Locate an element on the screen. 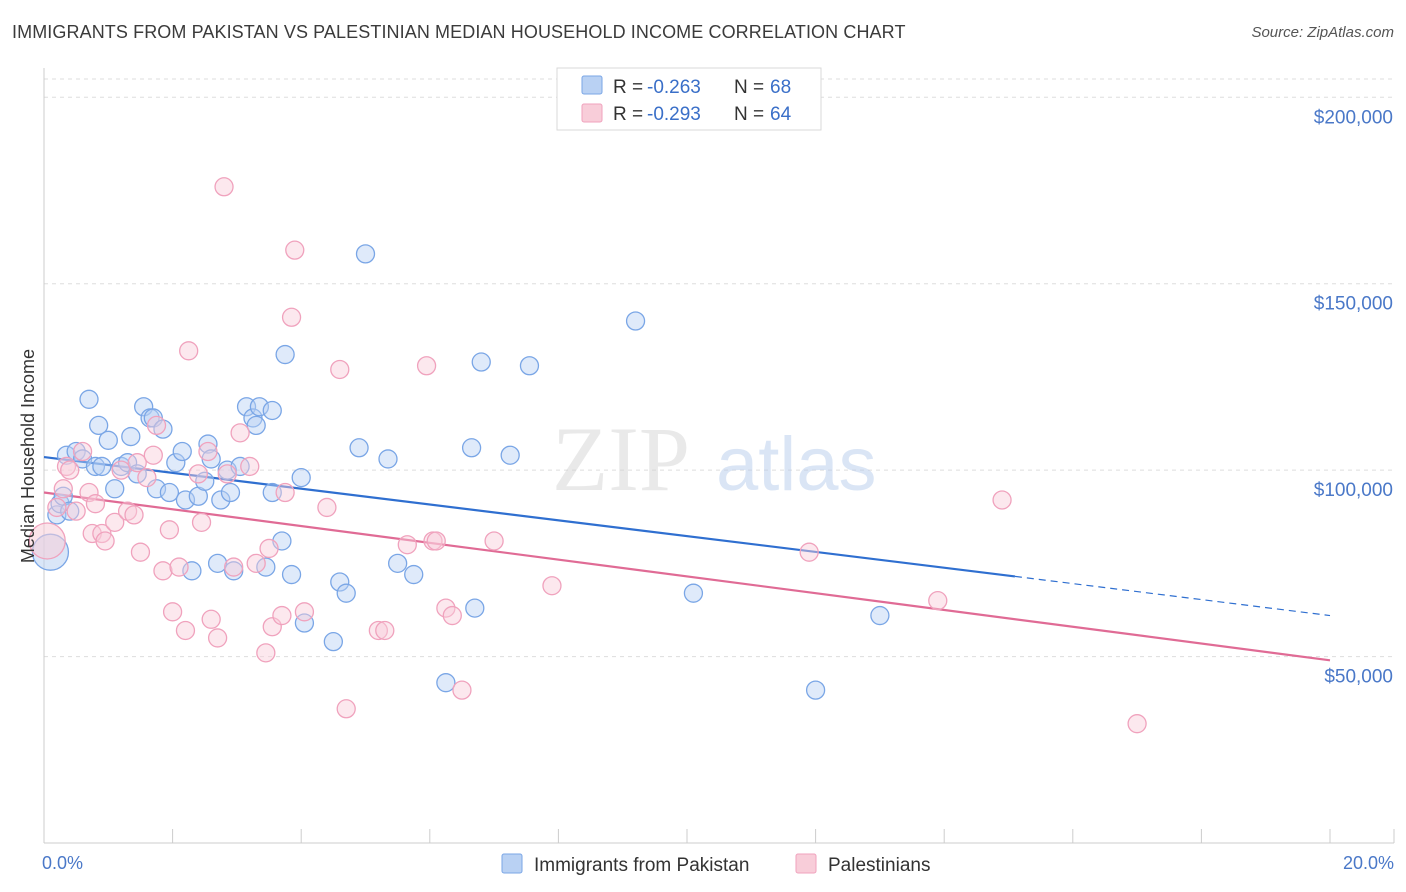  bottom-legend-swatch-palestinians is located at coordinates (806, 863).